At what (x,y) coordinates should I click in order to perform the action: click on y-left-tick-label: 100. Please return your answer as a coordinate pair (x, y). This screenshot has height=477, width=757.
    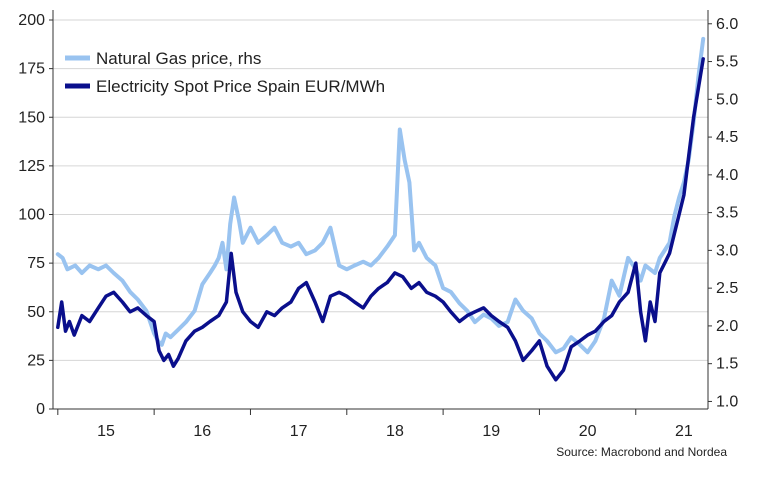
    Looking at the image, I should click on (31, 215).